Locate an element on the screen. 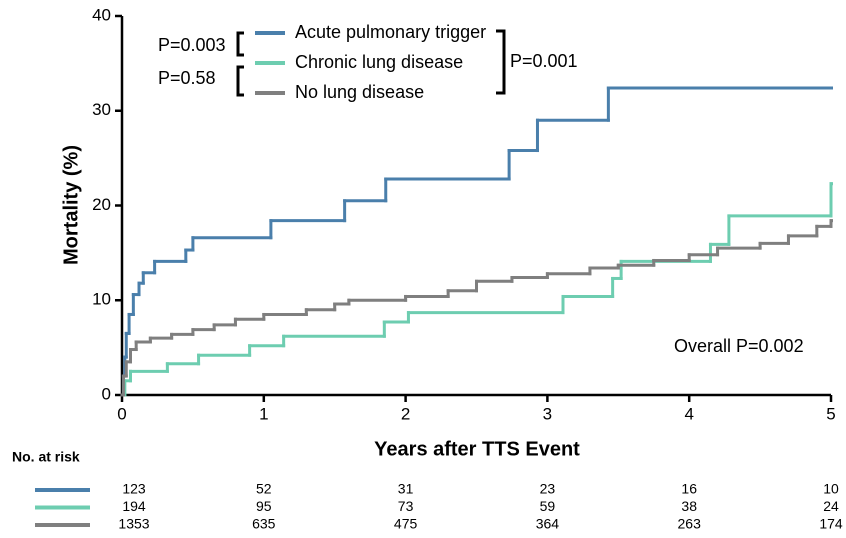 The height and width of the screenshot is (538, 846). x-tick-label: 0 is located at coordinates (121, 413).